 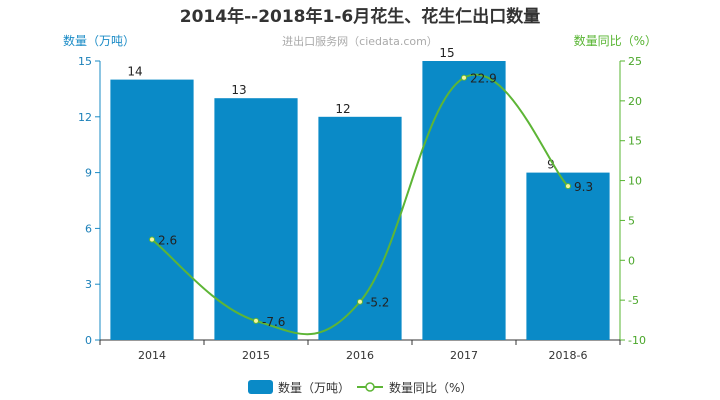 I want to click on legend: 数量（万吨） 数量同比（%）, so click(x=360, y=387).